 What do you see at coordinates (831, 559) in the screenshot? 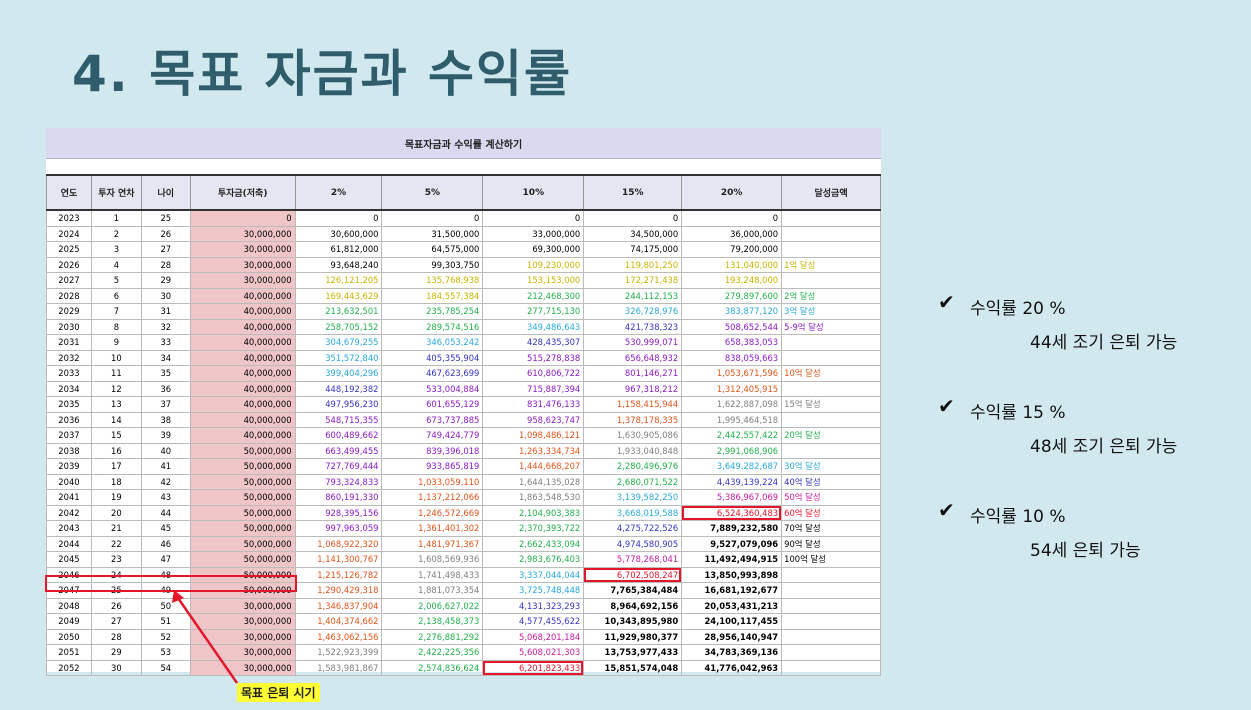
I see `table-cell: 100억 달성` at bounding box center [831, 559].